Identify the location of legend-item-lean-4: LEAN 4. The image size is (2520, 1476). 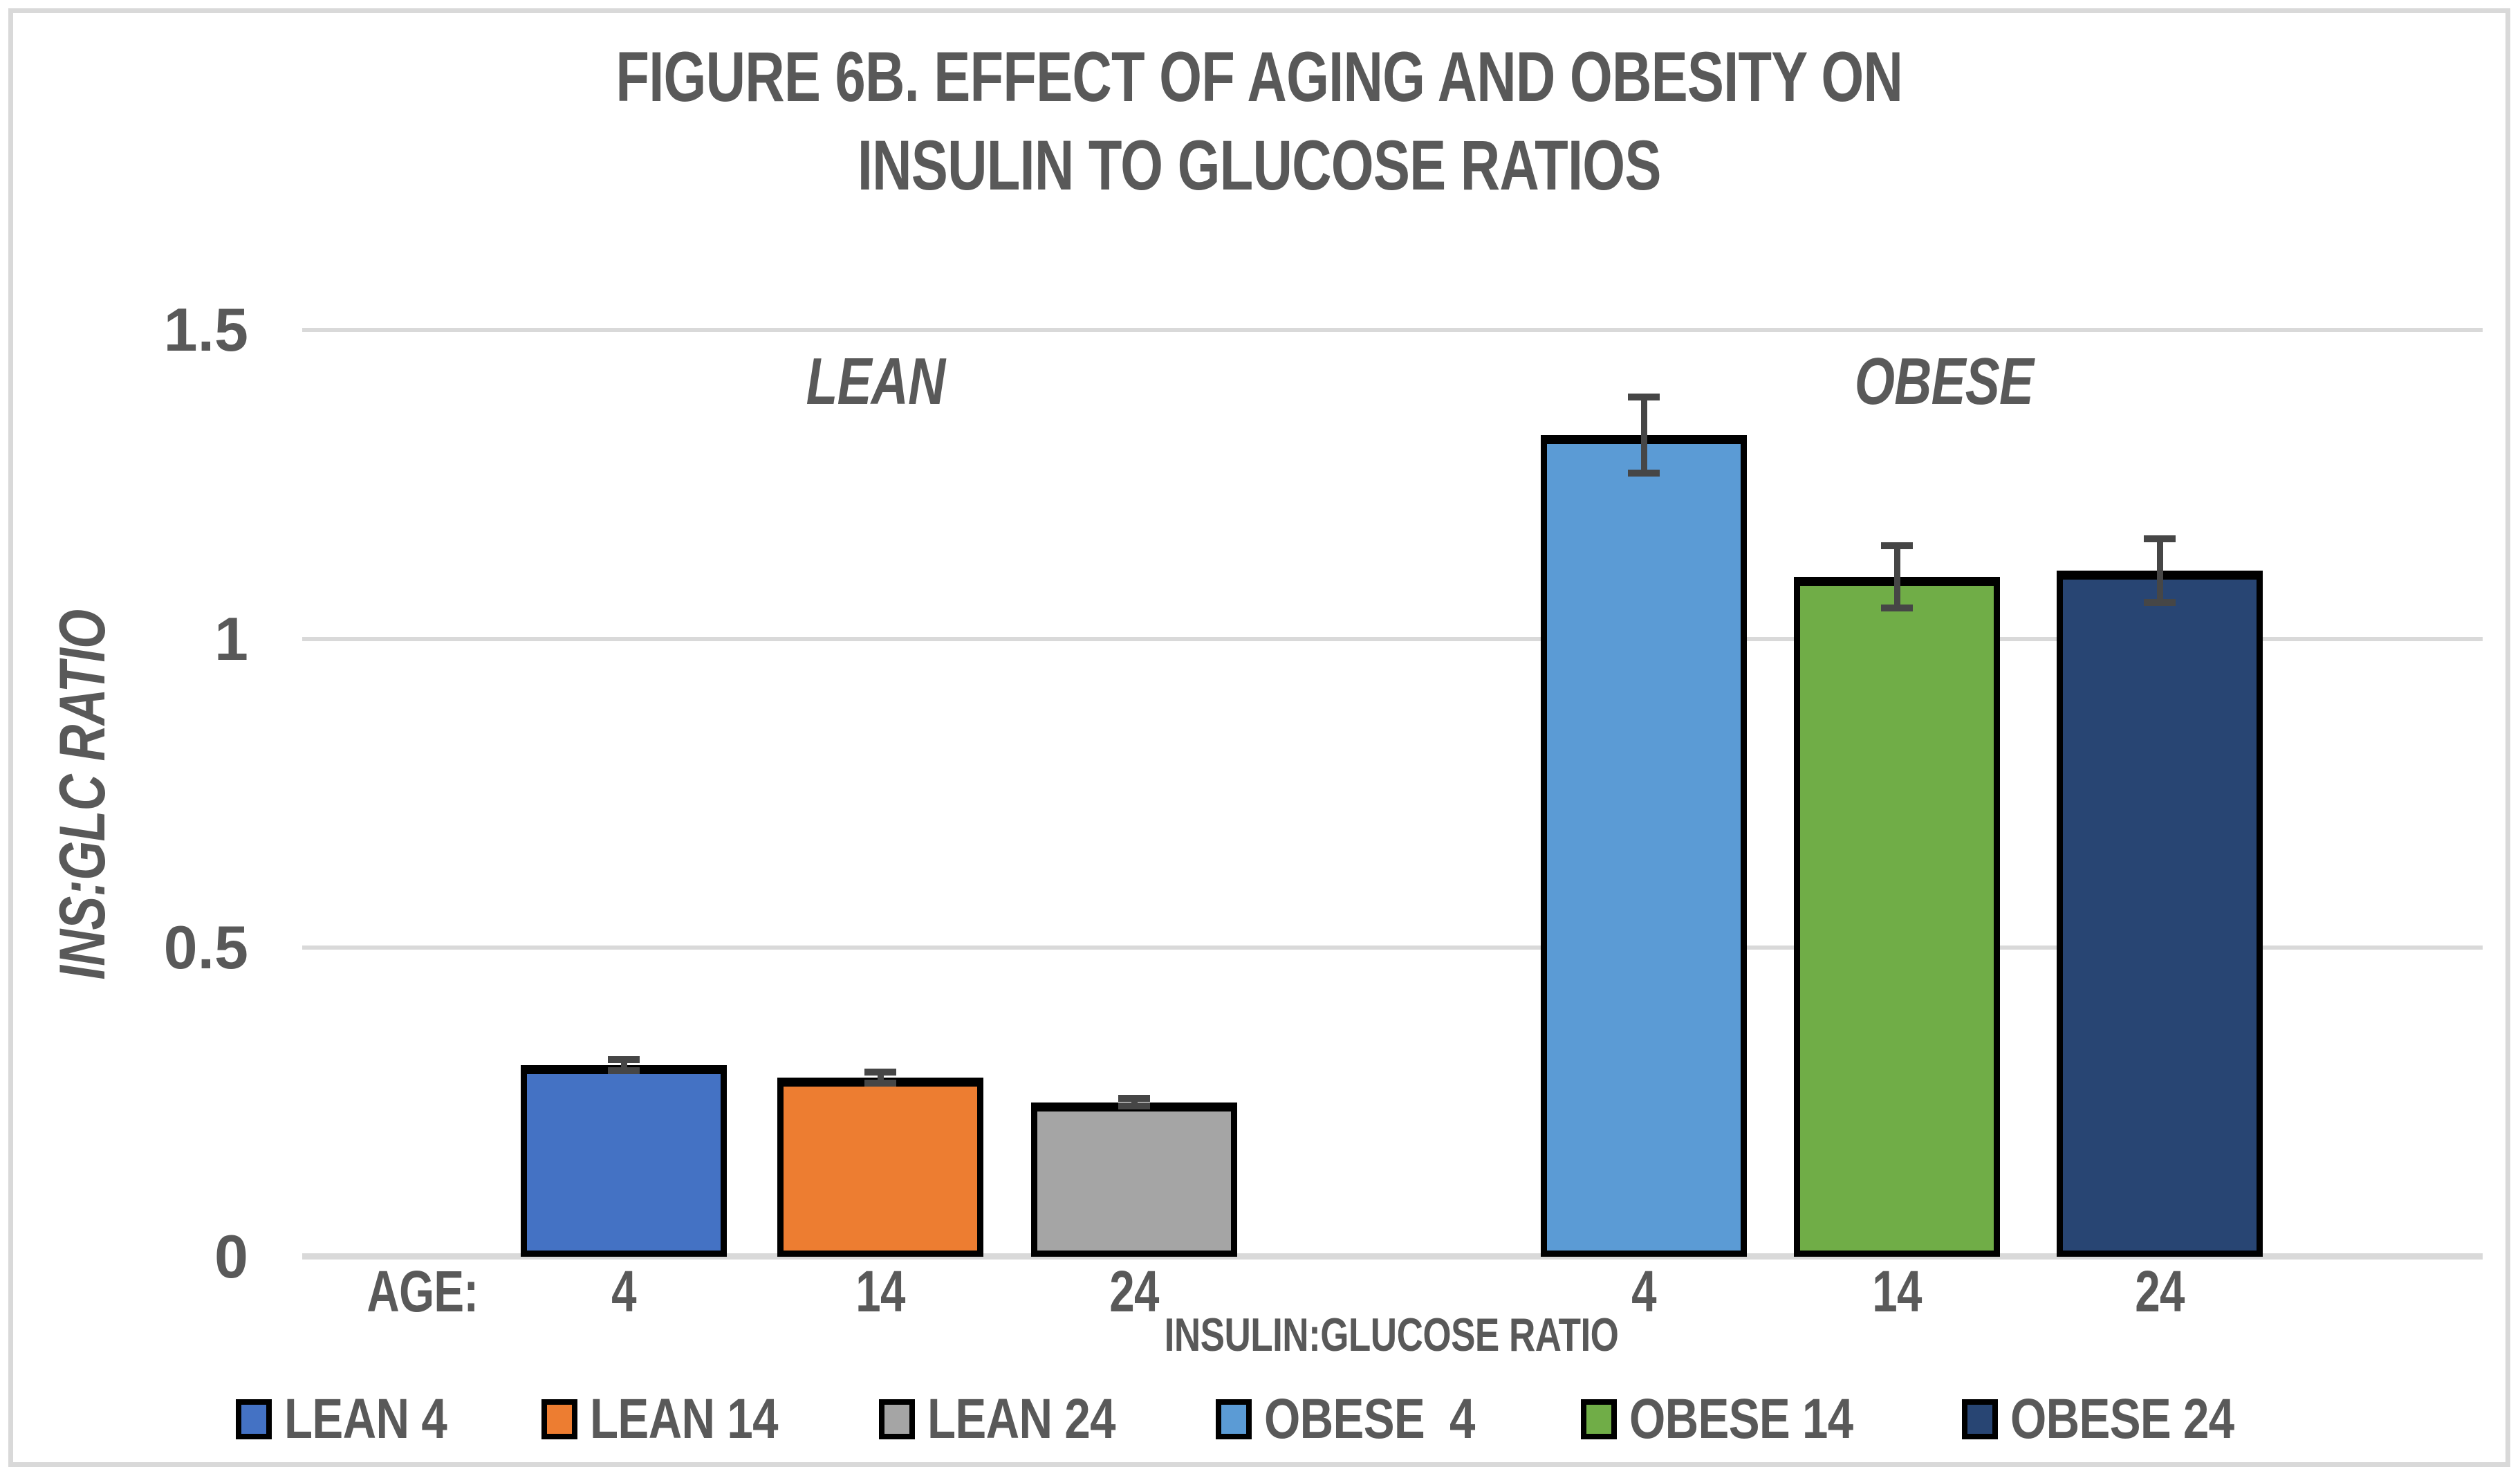
(359, 1419).